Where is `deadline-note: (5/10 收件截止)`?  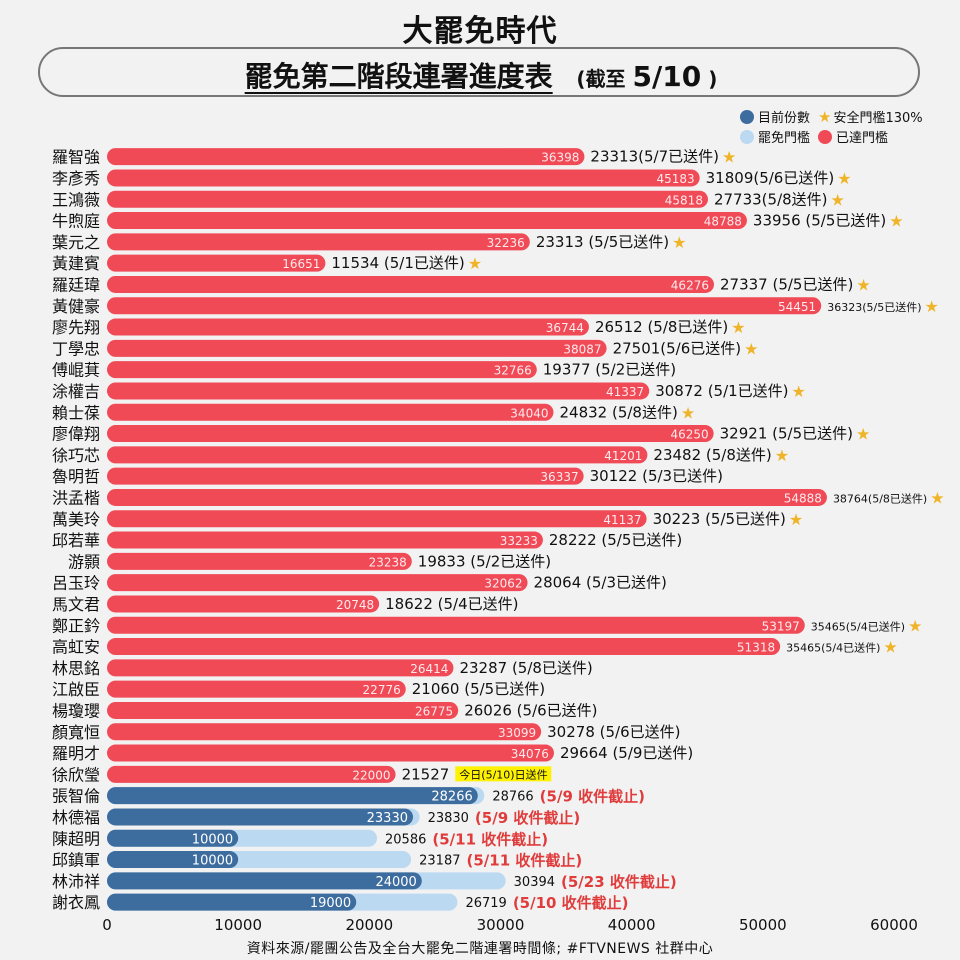
deadline-note: (5/10 收件截止) is located at coordinates (571, 903).